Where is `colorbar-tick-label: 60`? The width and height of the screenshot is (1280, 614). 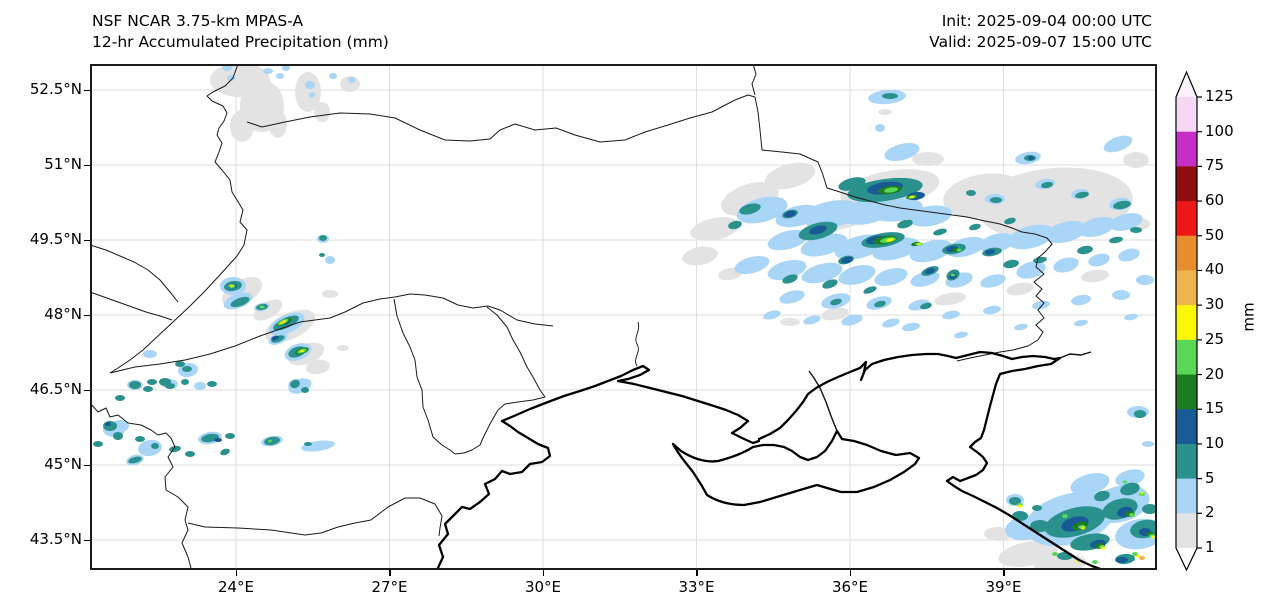 colorbar-tick-label: 60 is located at coordinates (1215, 200).